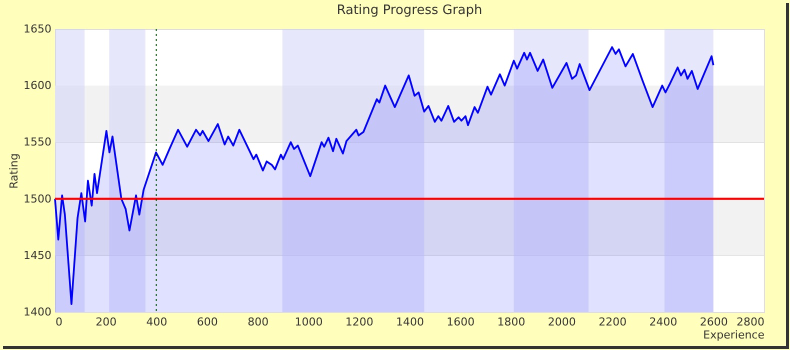 This screenshot has height=350, width=790. What do you see at coordinates (258, 322) in the screenshot?
I see `x-tick-label: 800` at bounding box center [258, 322].